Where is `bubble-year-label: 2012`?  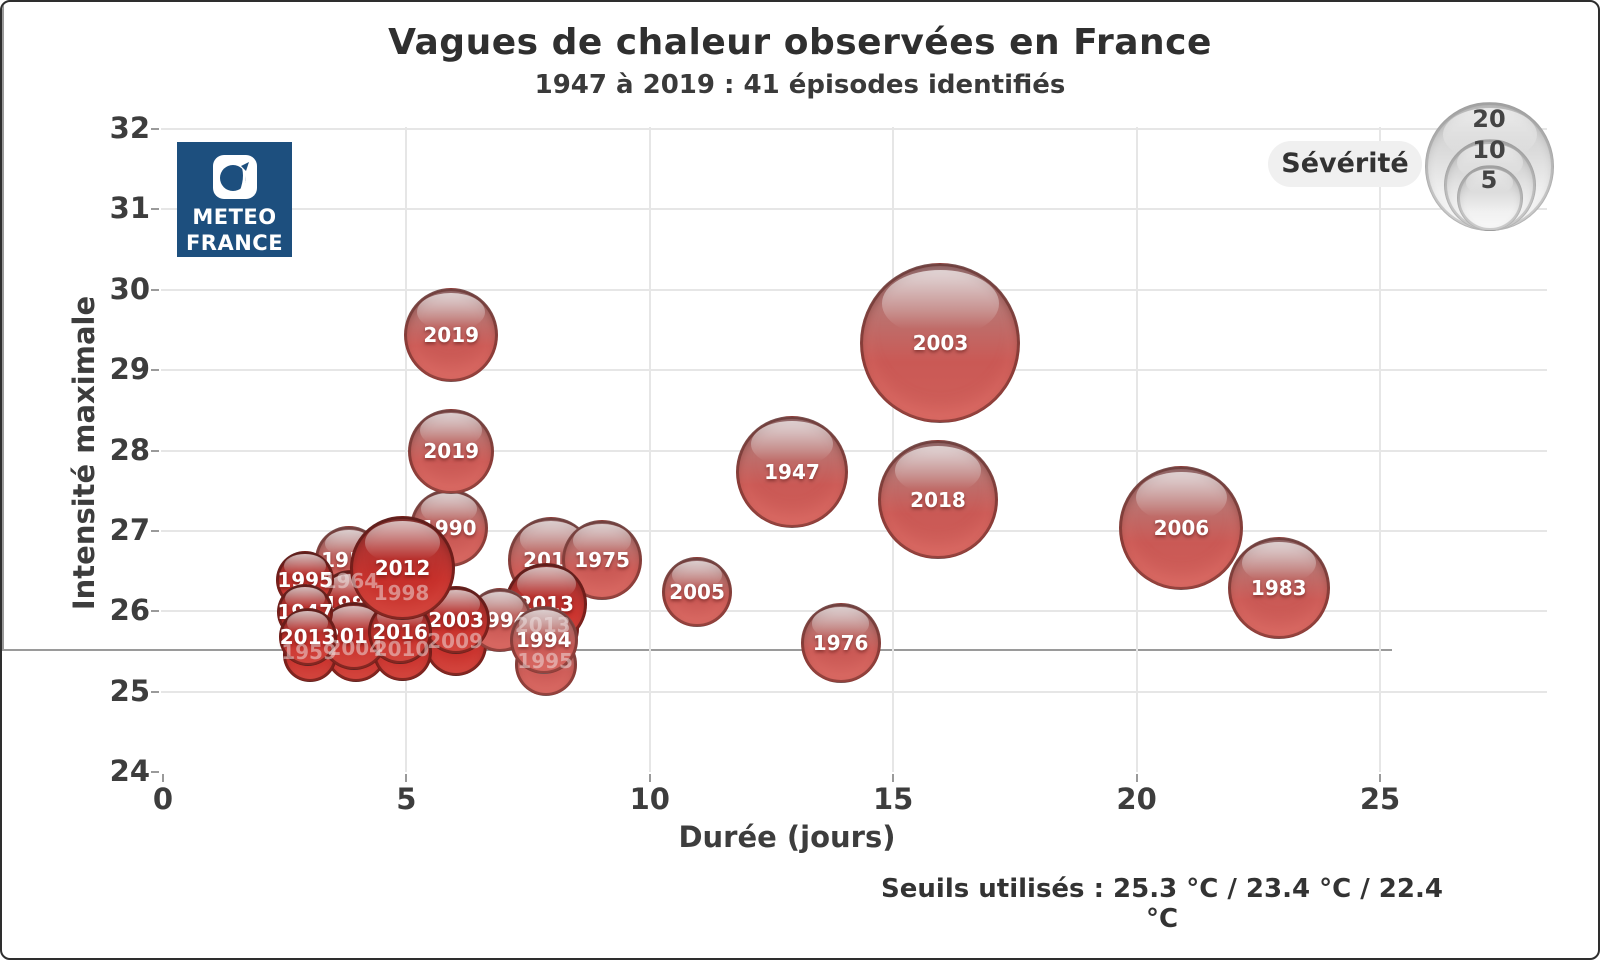
bubble-year-label: 2012 is located at coordinates (402, 568).